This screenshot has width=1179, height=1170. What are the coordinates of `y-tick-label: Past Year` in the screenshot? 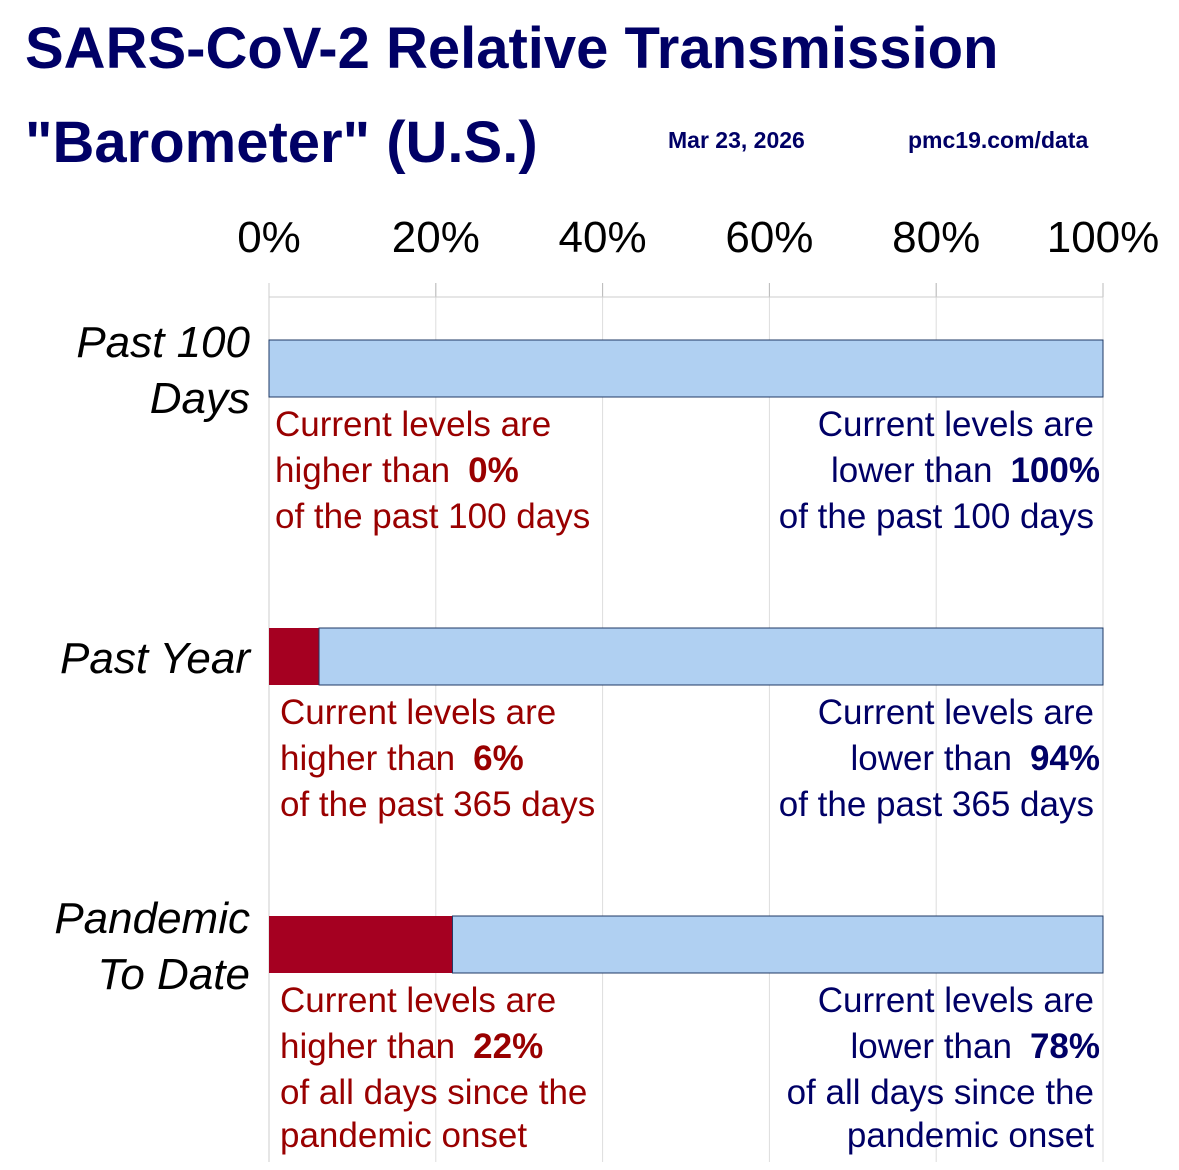 It's located at (155, 658).